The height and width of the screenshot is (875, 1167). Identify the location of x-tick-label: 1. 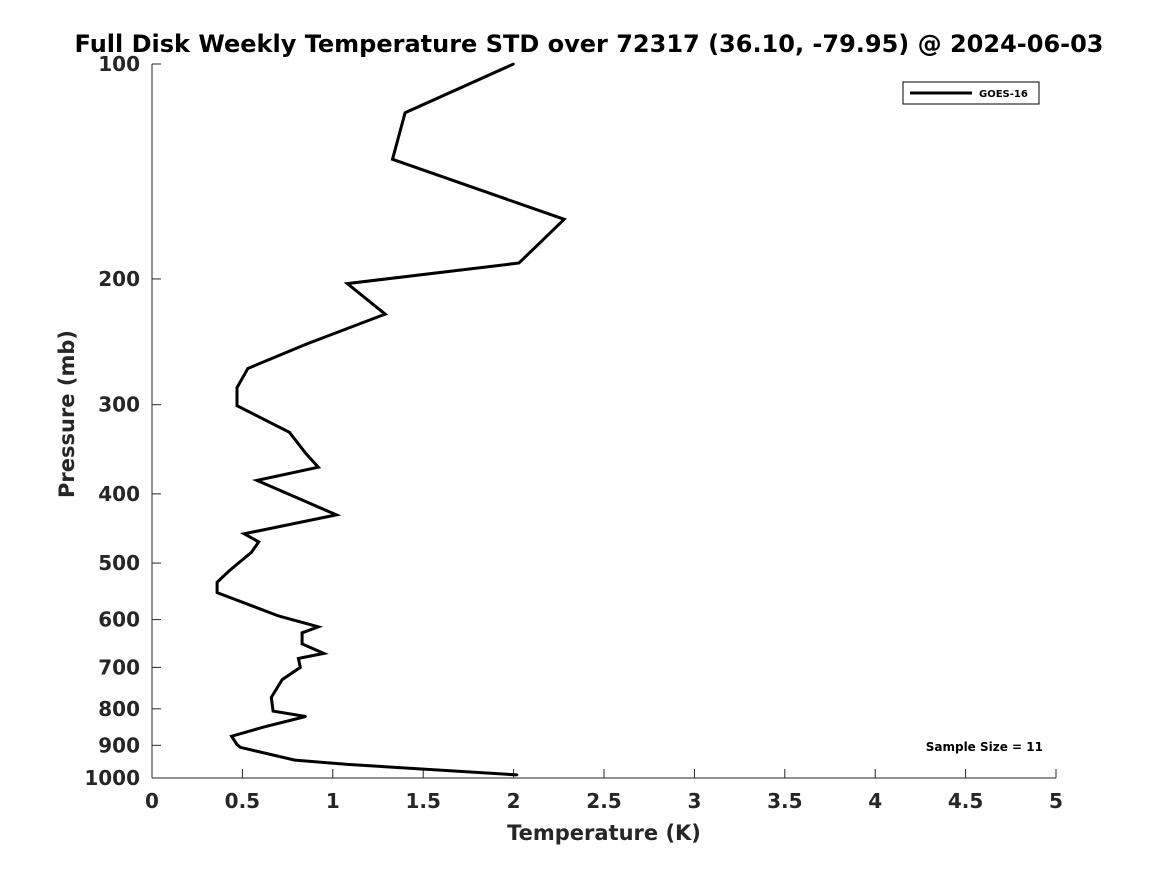
(333, 801).